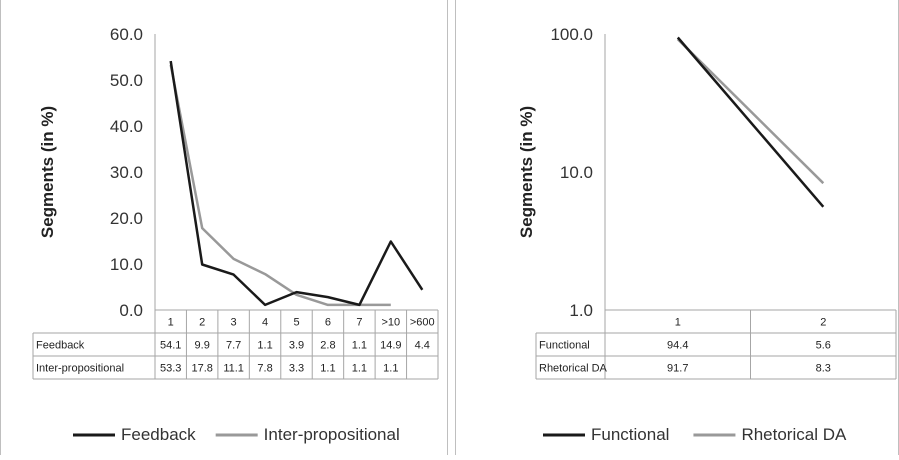 This screenshot has width=899, height=460. Describe the element at coordinates (359, 323) in the screenshot. I see `category-label: 7` at that location.